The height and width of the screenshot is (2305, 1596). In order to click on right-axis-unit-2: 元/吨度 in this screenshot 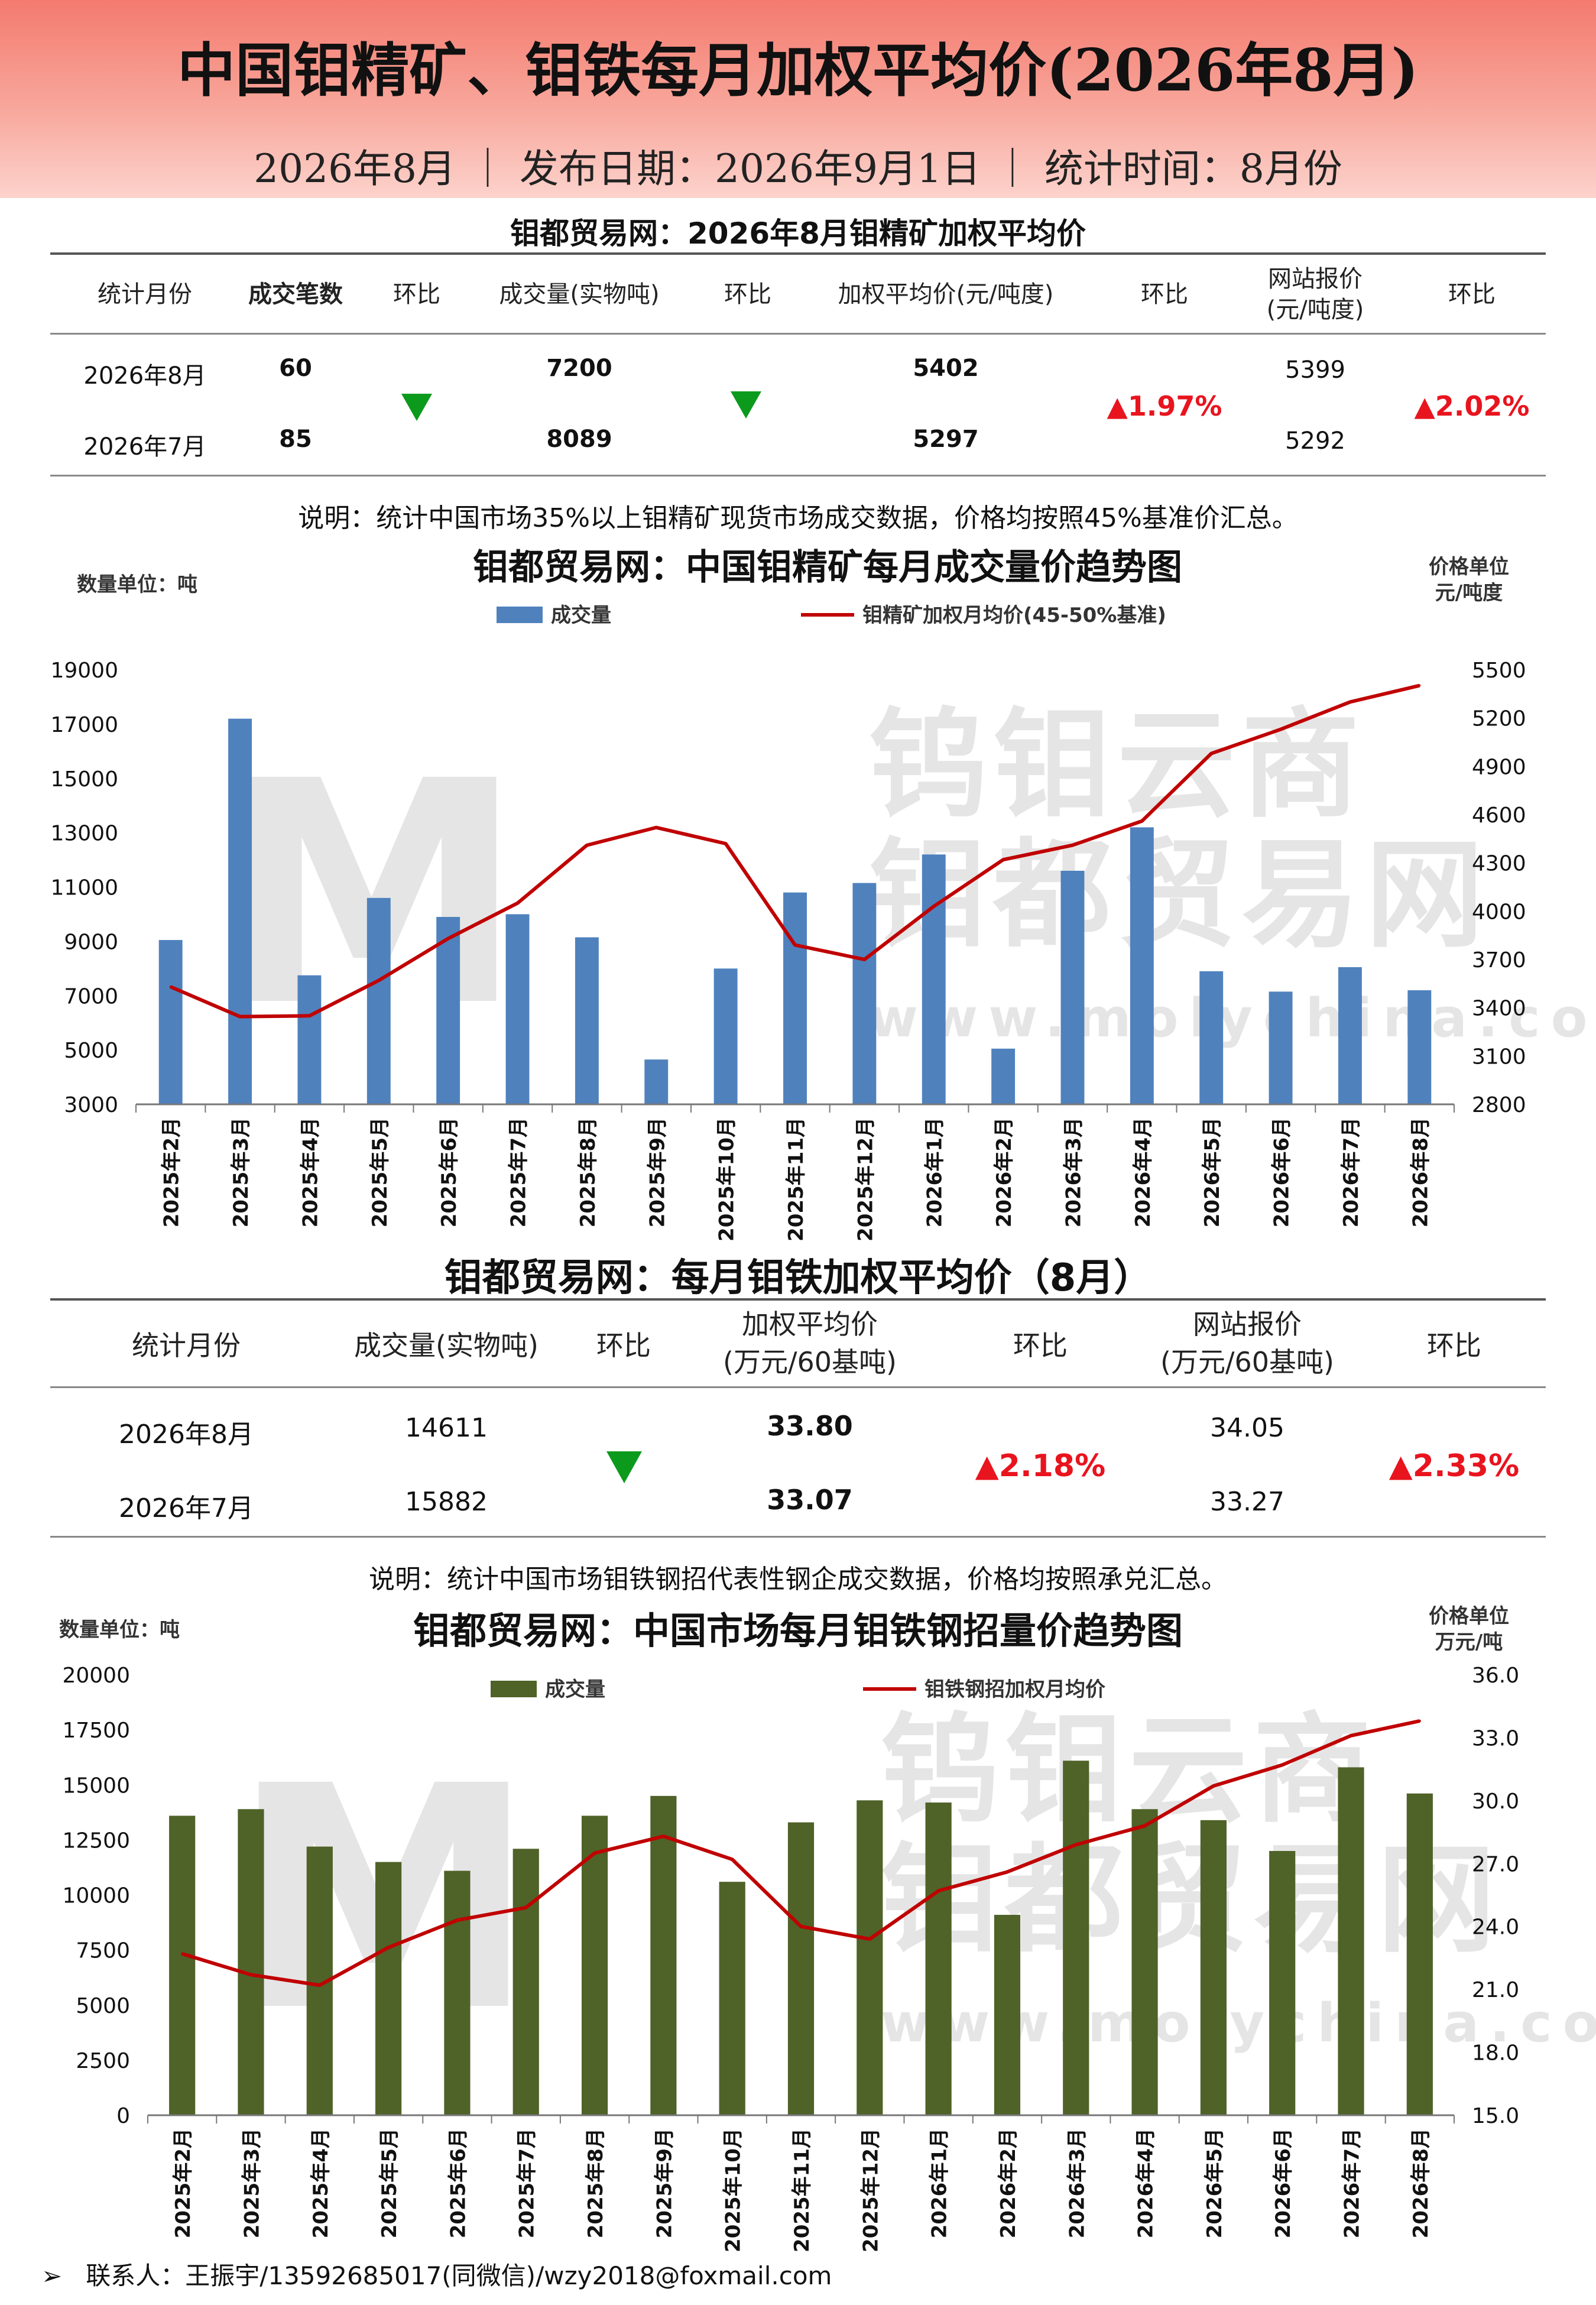, I will do `click(1469, 593)`.